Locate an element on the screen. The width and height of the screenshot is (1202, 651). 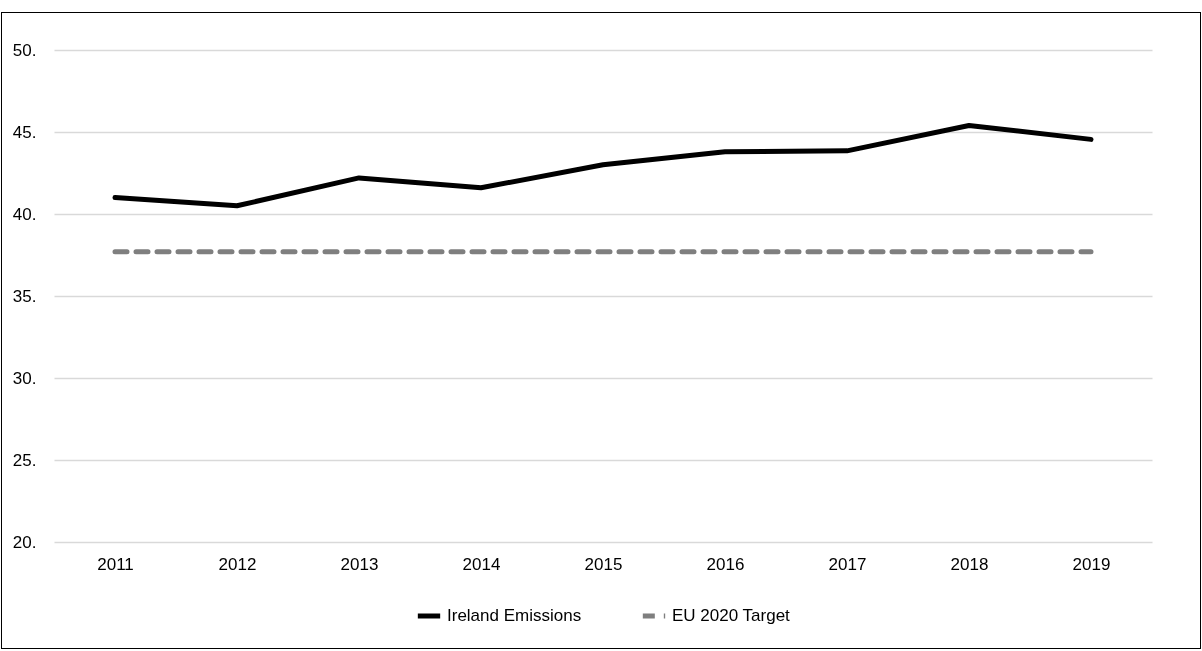
x-tick-label: 2012 is located at coordinates (237, 564).